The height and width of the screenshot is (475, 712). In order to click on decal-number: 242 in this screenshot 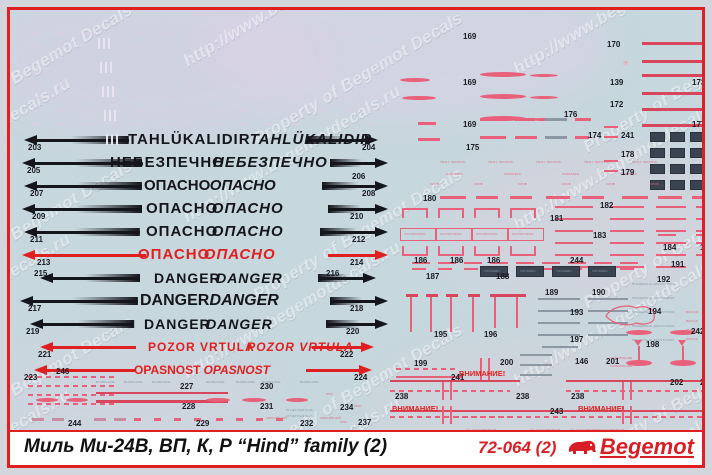, I will do `click(696, 331)`.